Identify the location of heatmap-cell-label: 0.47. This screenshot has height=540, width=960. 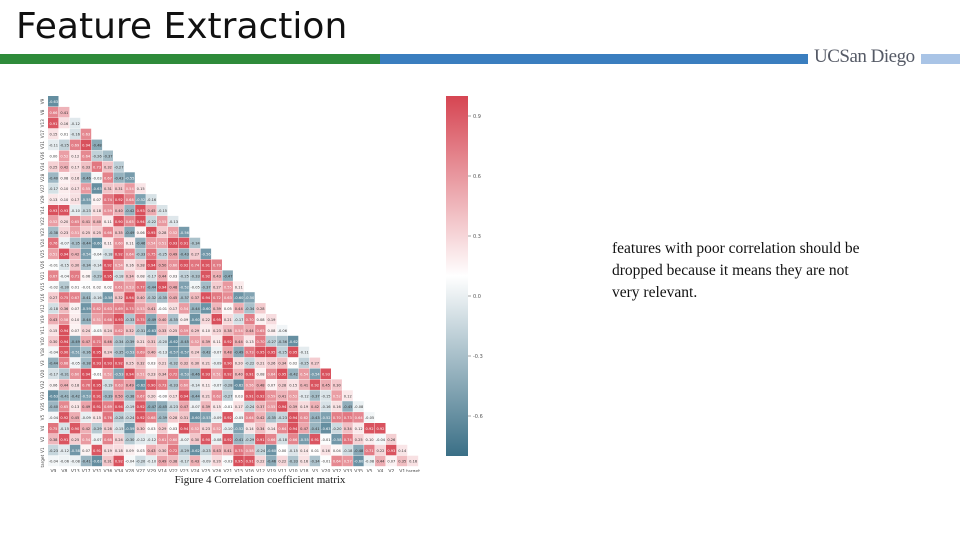
(184, 407).